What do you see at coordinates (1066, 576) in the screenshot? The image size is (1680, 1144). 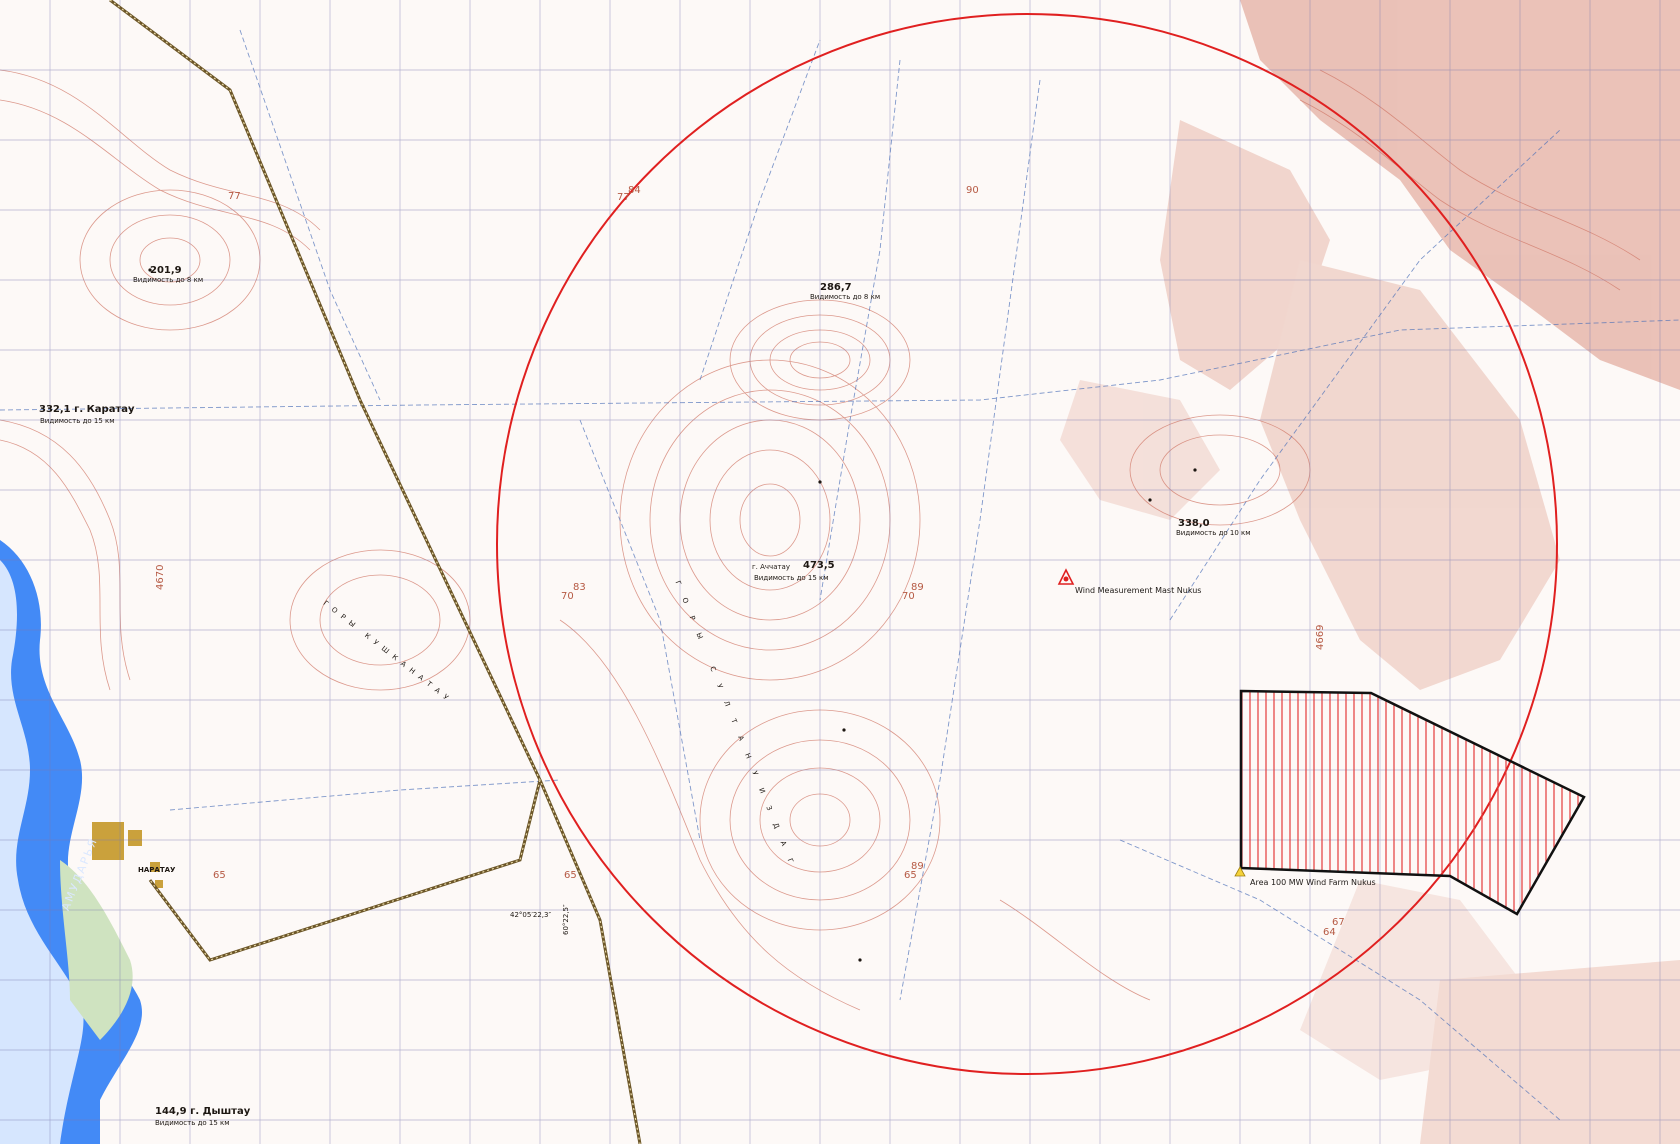 I see `wind-mast-icon` at bounding box center [1066, 576].